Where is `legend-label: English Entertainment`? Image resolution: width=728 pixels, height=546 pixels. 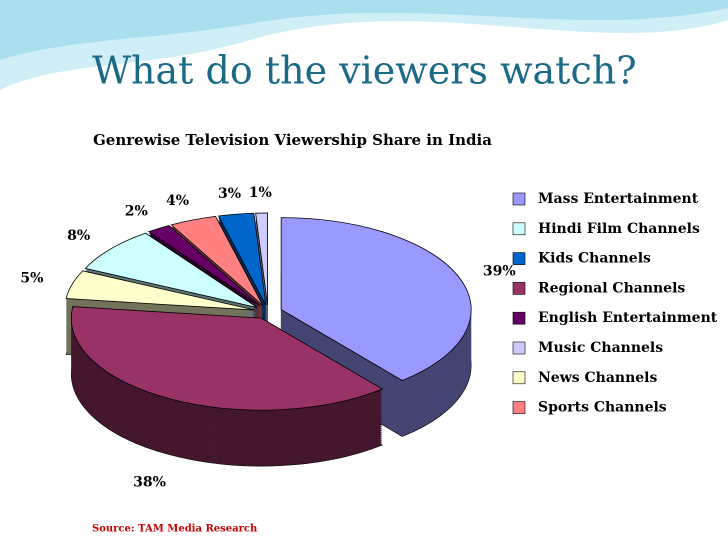 legend-label: English Entertainment is located at coordinates (628, 318).